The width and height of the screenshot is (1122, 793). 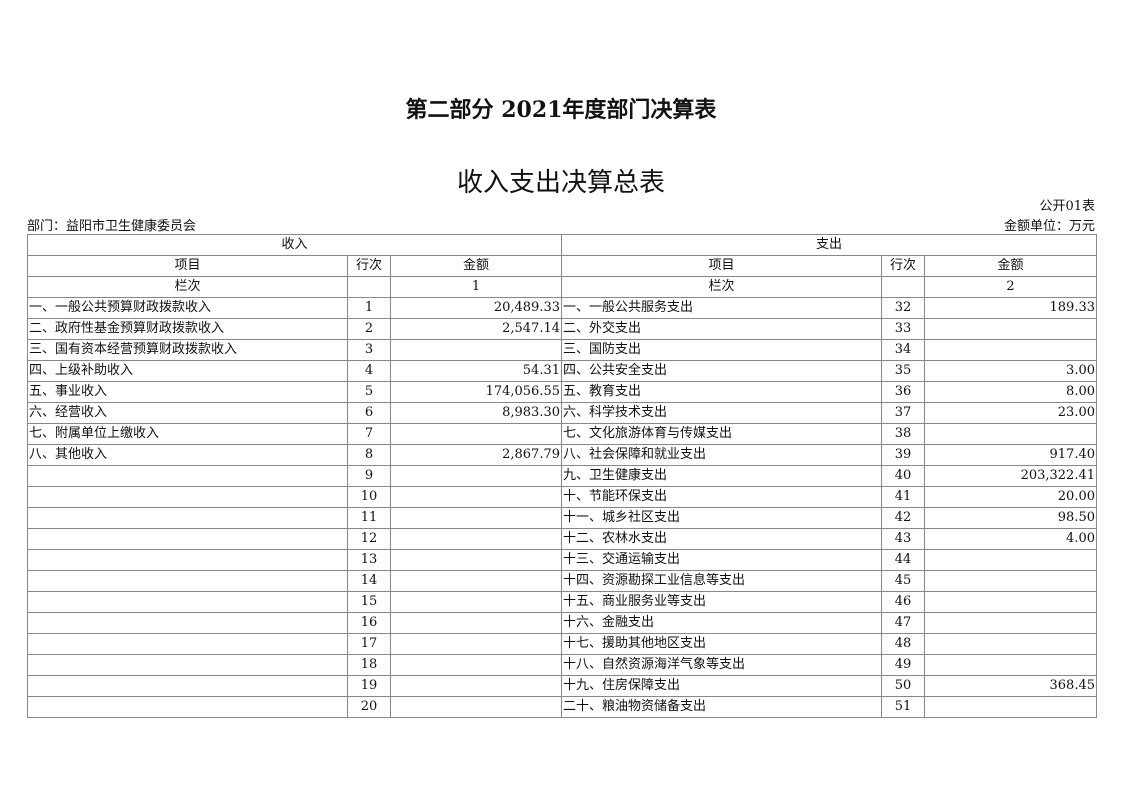 What do you see at coordinates (1010, 413) in the screenshot?
I see `expense-amount: 23.00` at bounding box center [1010, 413].